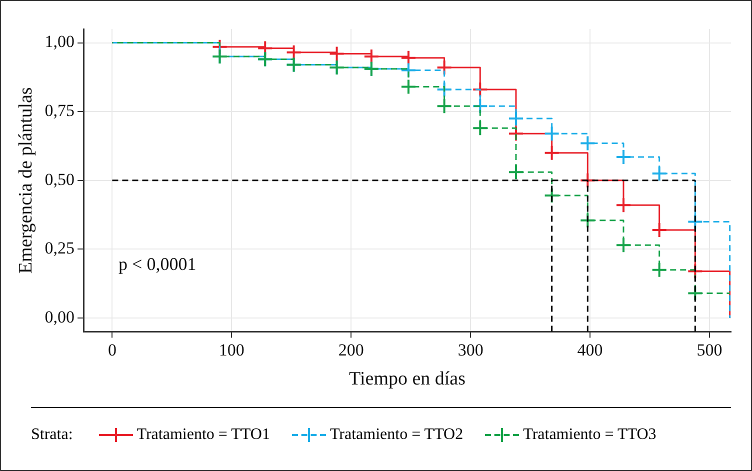 This screenshot has height=471, width=752. What do you see at coordinates (397, 435) in the screenshot?
I see `legend-label: Tratamiento = TTO2` at bounding box center [397, 435].